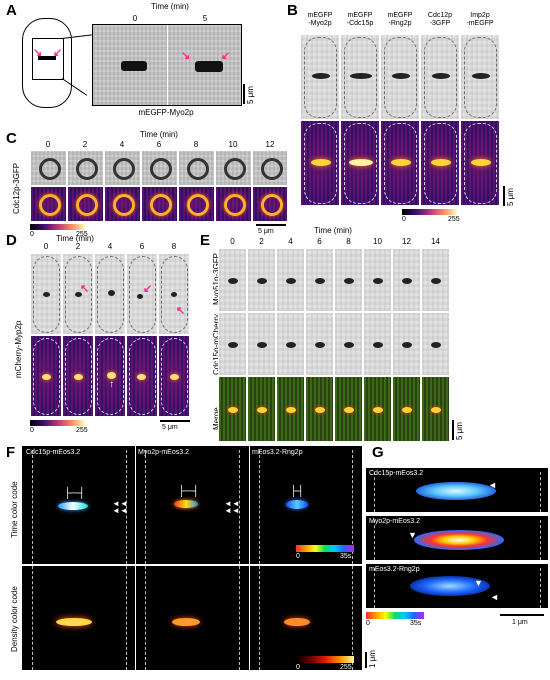 This screenshot has height=680, width=550. Describe the element at coordinates (368, 623) in the screenshot. I see `panel-g-time-bar-min: 0` at that location.